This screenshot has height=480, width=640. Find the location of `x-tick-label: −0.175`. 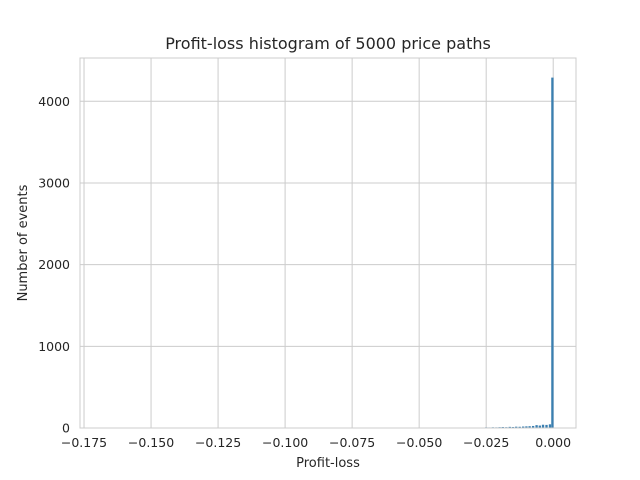

x-tick-label: −0.175 is located at coordinates (84, 442).